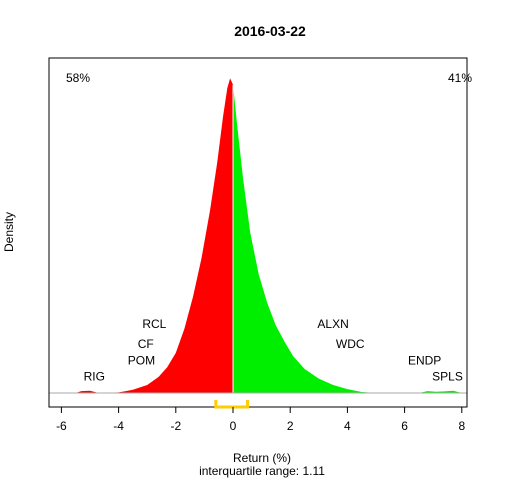 The width and height of the screenshot is (512, 480). What do you see at coordinates (78, 78) in the screenshot?
I see `negative-share-label: 58%` at bounding box center [78, 78].